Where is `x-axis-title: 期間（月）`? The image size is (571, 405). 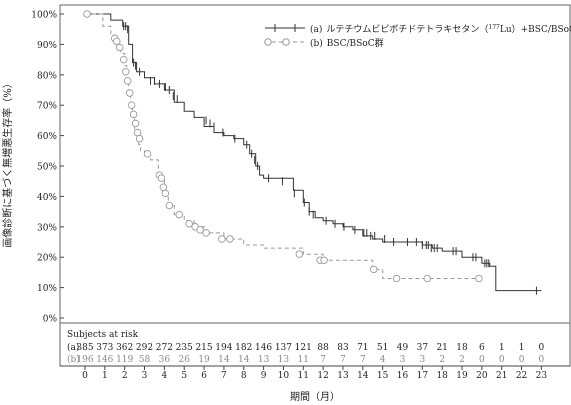 x-axis-title: 期間（月） is located at coordinates (315, 397).